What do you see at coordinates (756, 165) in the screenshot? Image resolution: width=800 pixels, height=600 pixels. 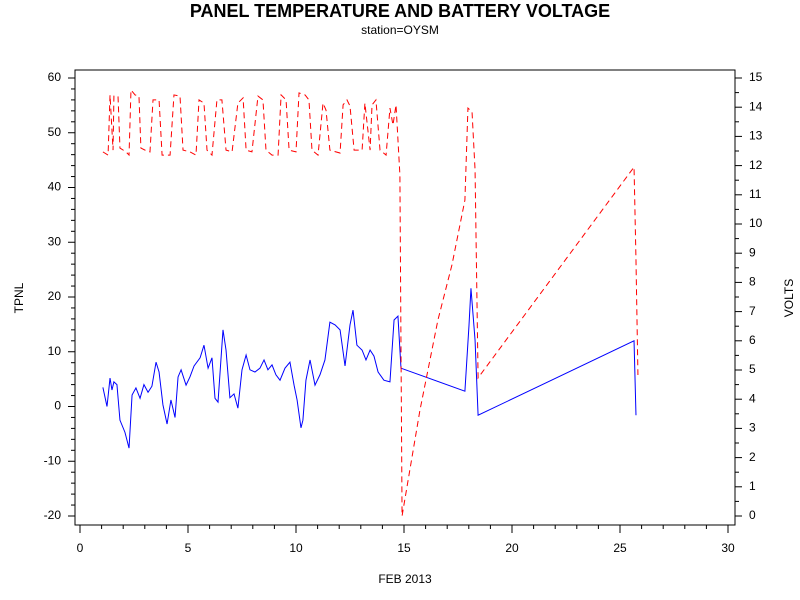 I see `y2-tick-label: 12` at bounding box center [756, 165].